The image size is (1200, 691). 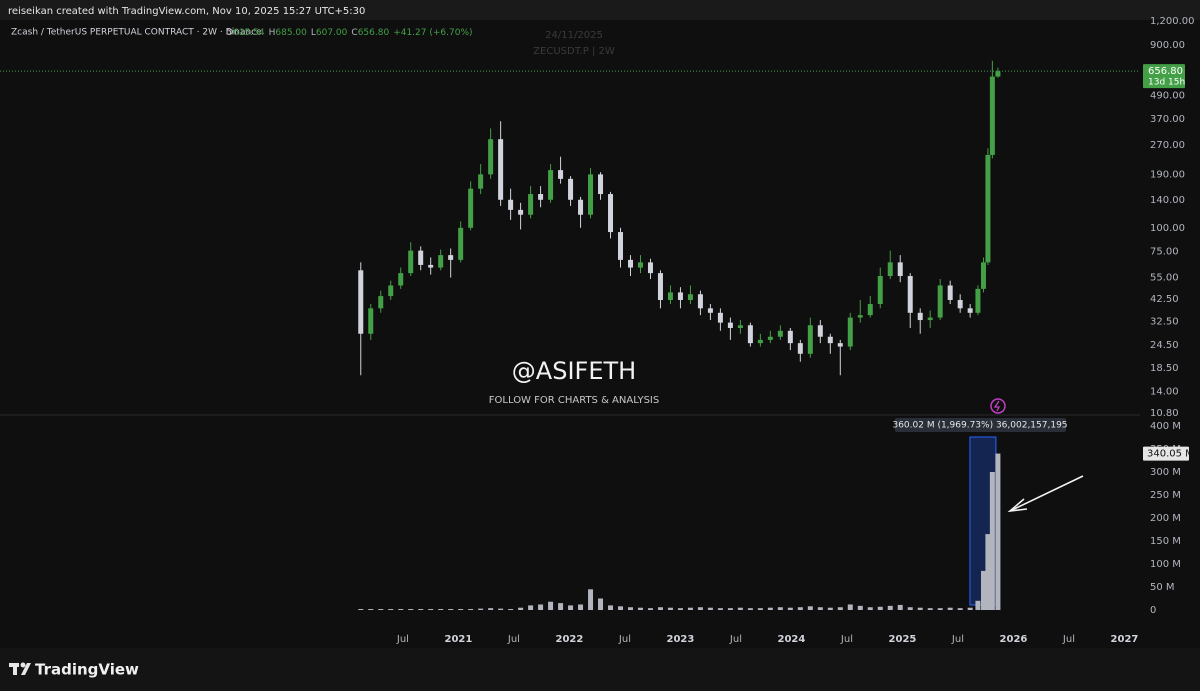 What do you see at coordinates (1164, 278) in the screenshot?
I see `y-tick-label: 55.00` at bounding box center [1164, 278].